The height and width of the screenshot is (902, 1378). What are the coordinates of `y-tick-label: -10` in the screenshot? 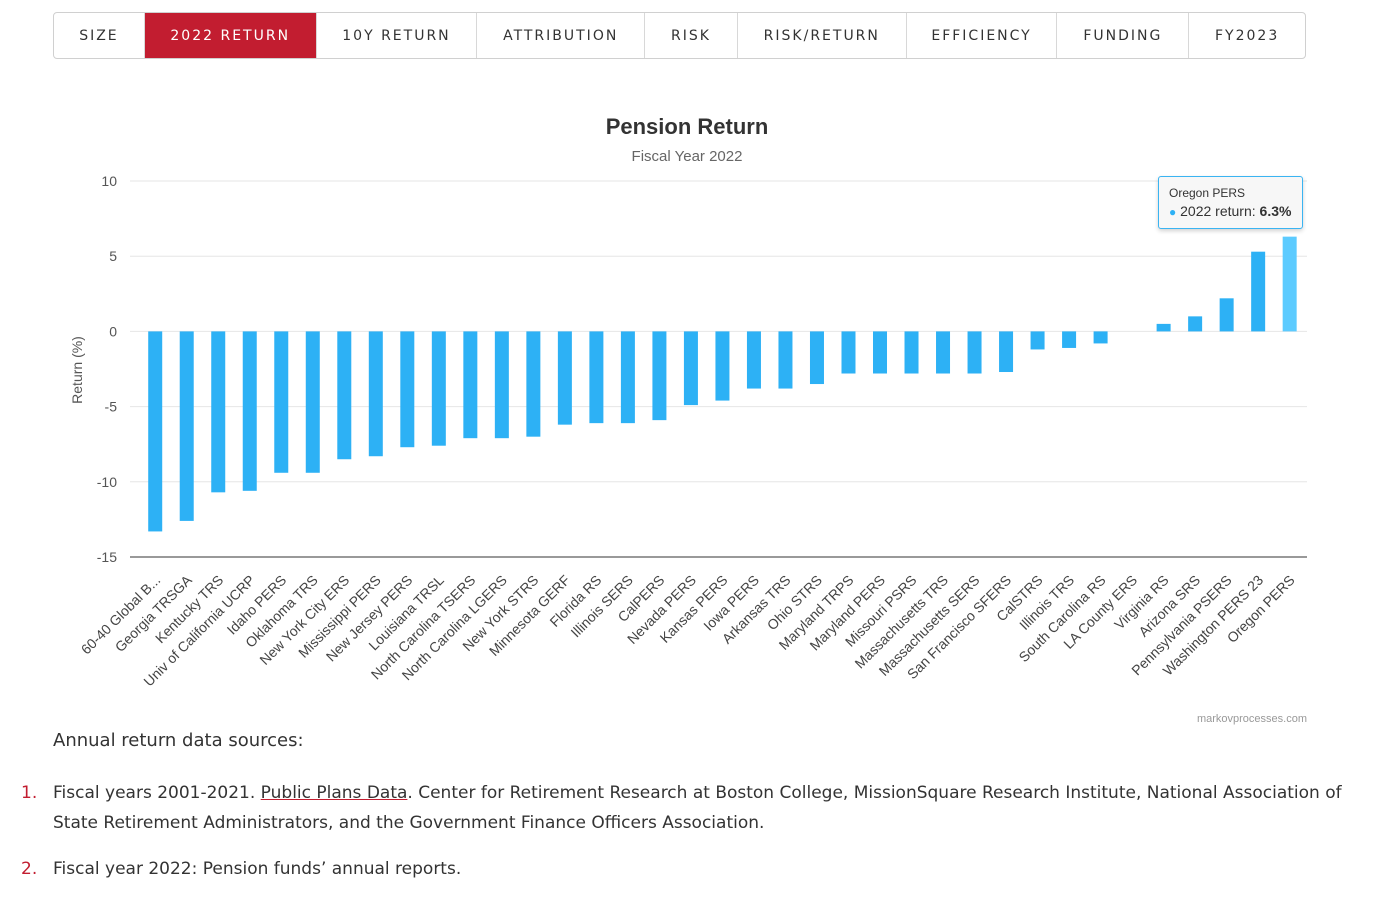 It's located at (107, 482).